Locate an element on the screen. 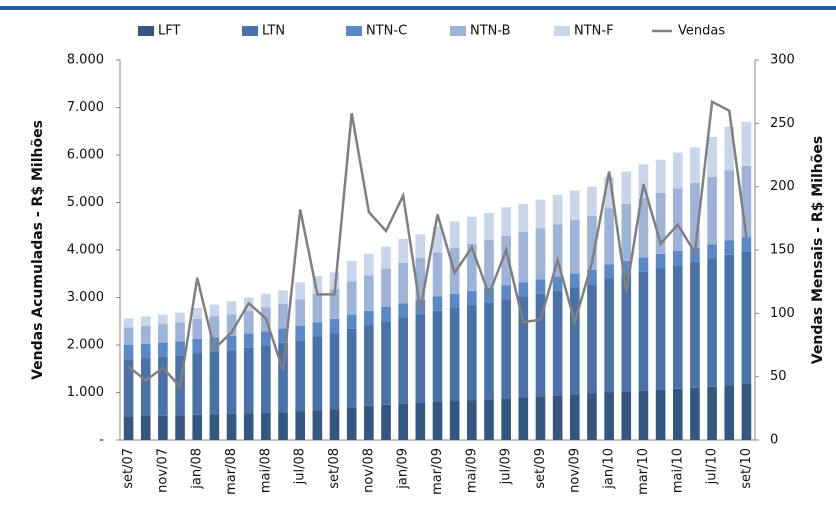 This screenshot has height=521, width=836. y2-tick-label: 150 is located at coordinates (782, 250).